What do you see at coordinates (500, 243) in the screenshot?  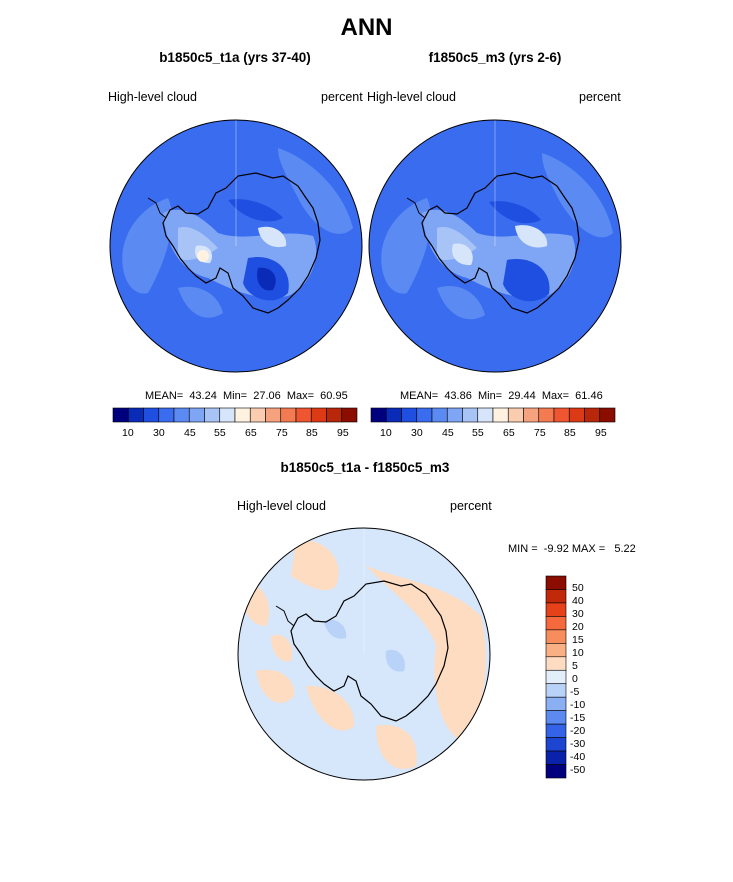 I see `panel-2-coastline` at bounding box center [500, 243].